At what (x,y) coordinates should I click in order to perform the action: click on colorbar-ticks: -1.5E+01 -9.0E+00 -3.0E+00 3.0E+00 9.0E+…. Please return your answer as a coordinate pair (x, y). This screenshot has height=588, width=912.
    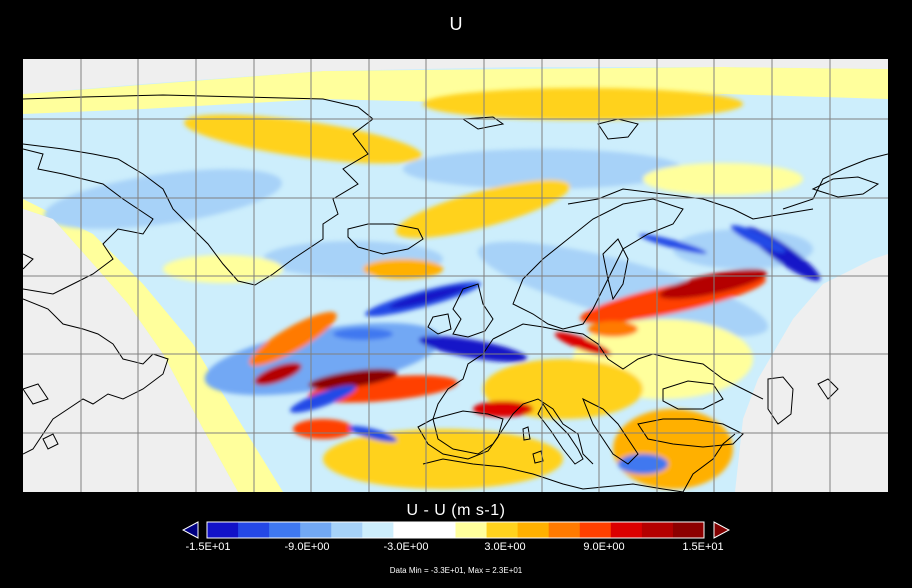
    Looking at the image, I should click on (456, 548).